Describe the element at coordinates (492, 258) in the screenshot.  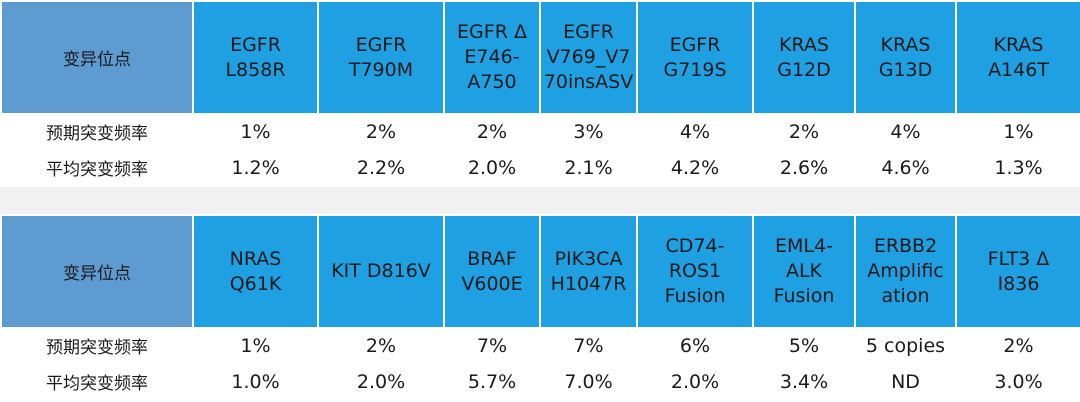
I see `mutation-header-line: BRAF` at that location.